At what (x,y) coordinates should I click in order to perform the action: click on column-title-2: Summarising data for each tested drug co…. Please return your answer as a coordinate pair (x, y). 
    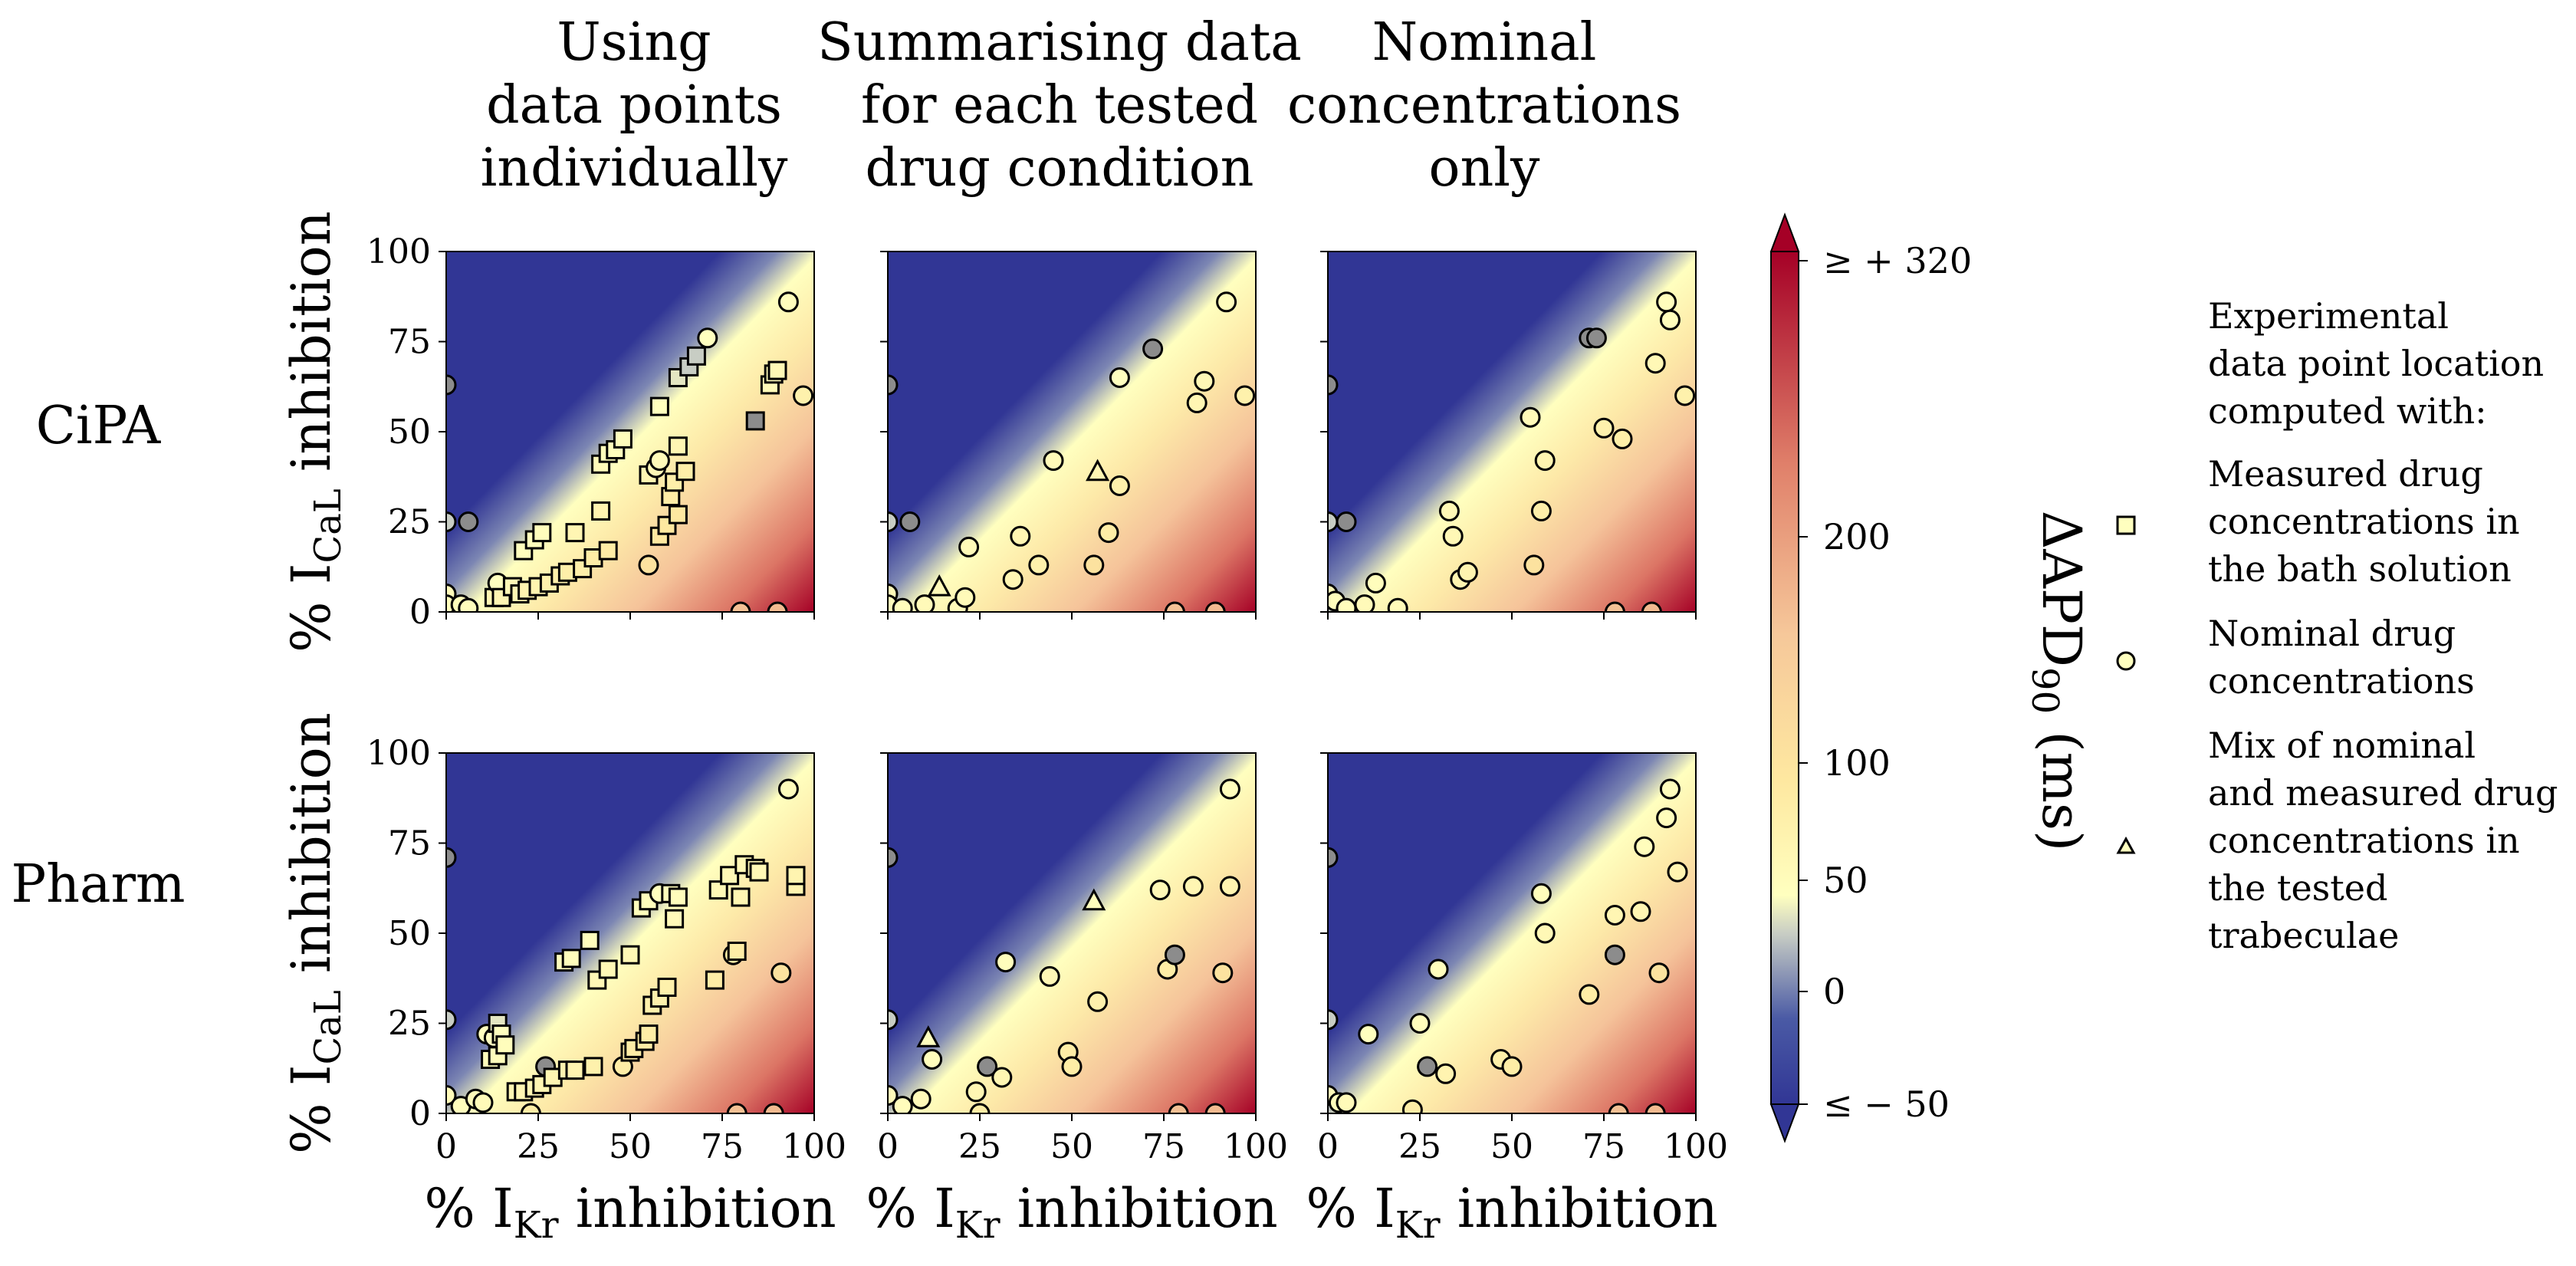
    Looking at the image, I should click on (1060, 106).